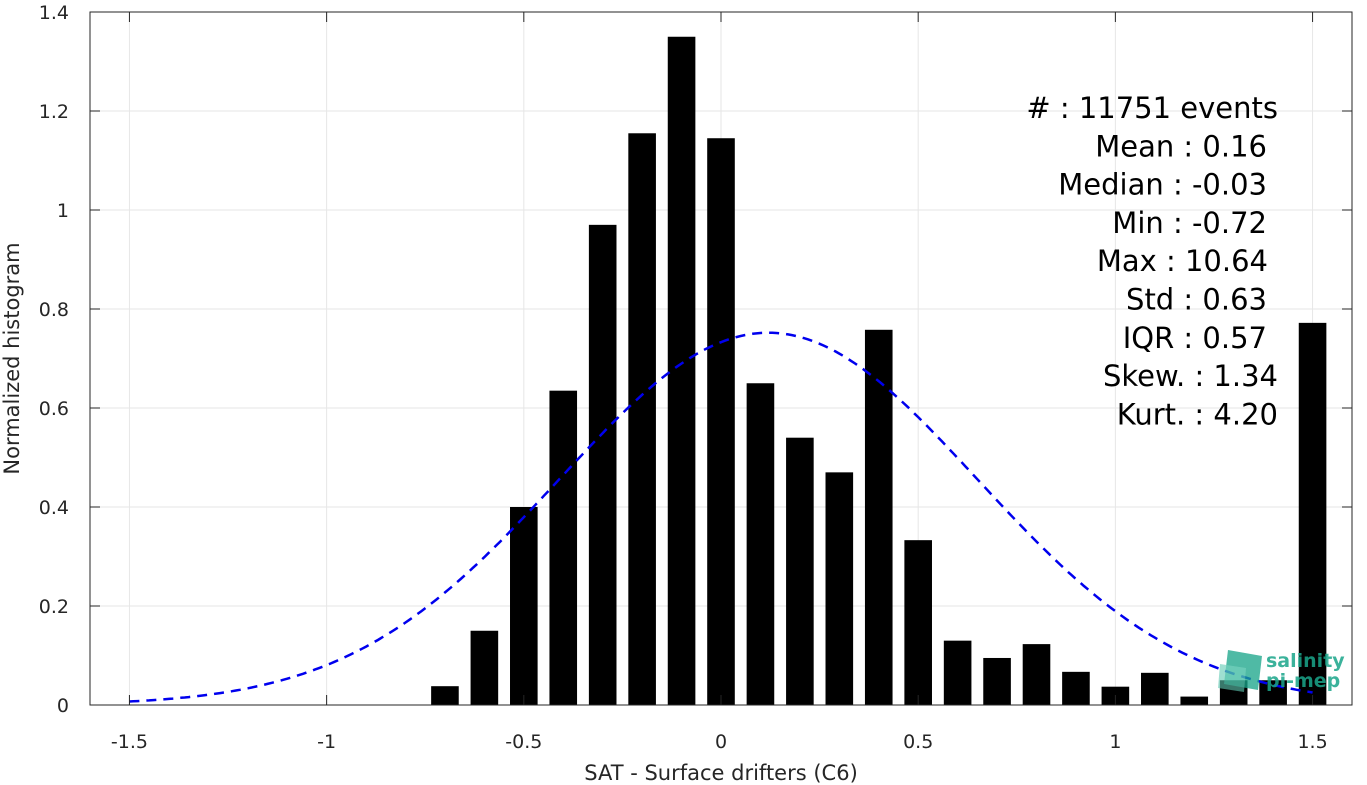  What do you see at coordinates (1190, 376) in the screenshot?
I see `stats-line: Skew. : 1.34` at bounding box center [1190, 376].